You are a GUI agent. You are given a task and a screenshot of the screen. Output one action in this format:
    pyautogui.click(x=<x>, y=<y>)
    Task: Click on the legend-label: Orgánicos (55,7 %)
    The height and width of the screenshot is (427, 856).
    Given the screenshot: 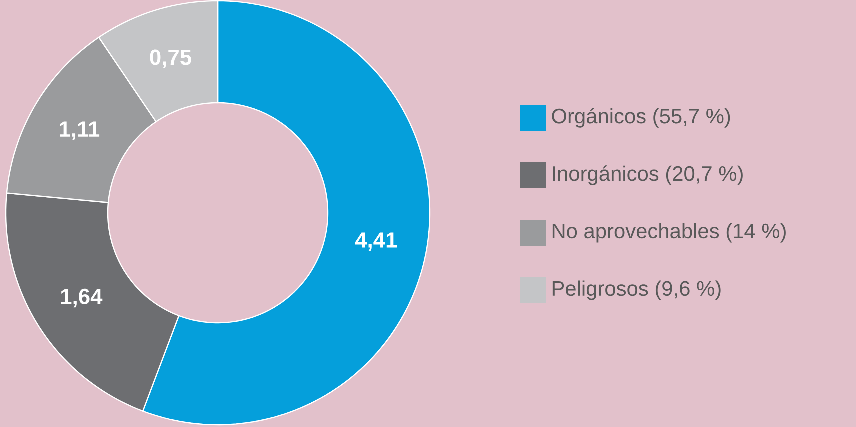 What is the action you would take?
    pyautogui.click(x=641, y=118)
    